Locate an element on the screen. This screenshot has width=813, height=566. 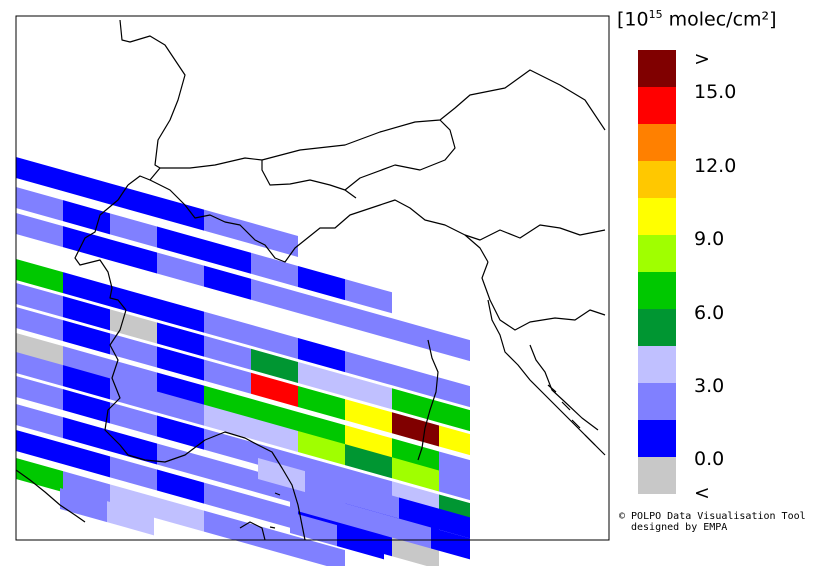
legend-tick-label: 9.0 is located at coordinates (709, 239).